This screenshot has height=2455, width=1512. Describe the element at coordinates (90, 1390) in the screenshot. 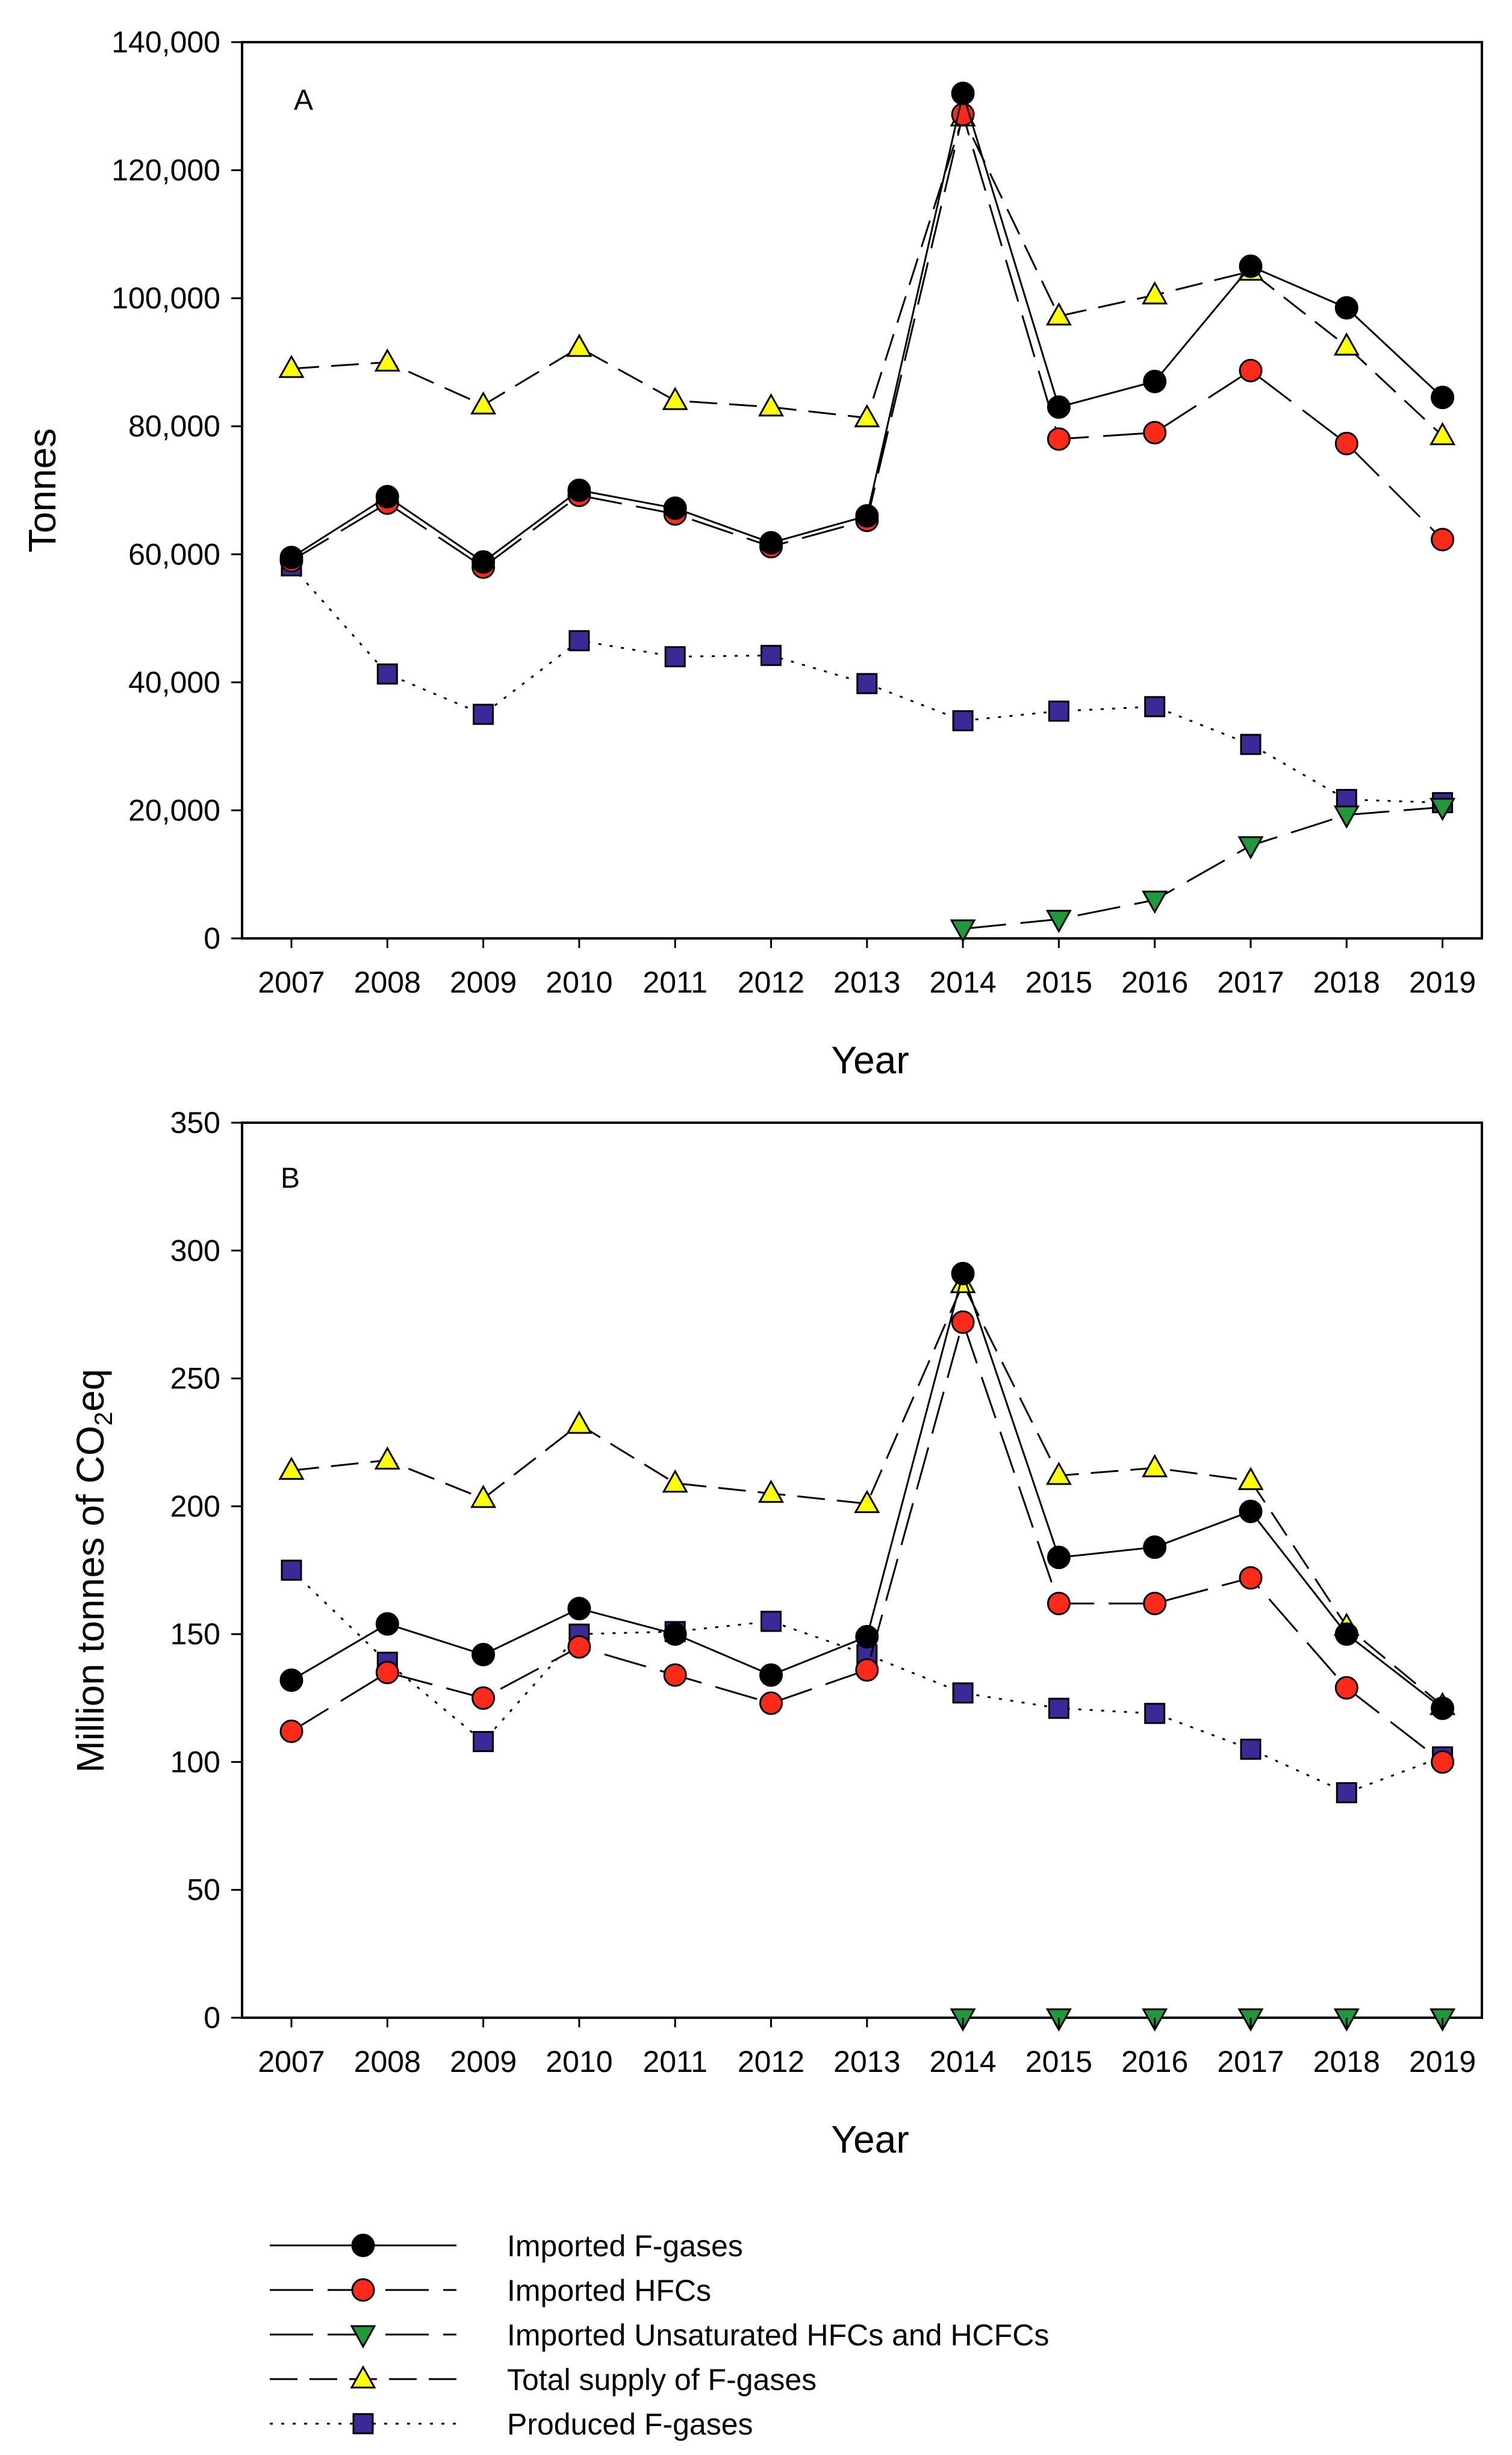

I see `y-axis-title-b-tail: eq` at that location.